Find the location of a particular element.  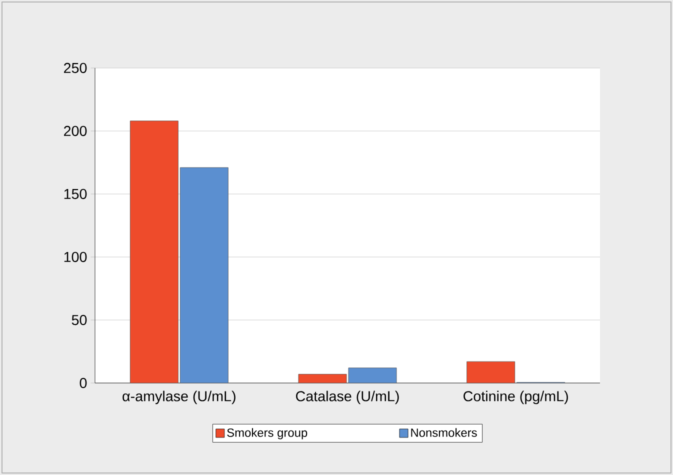

legend-label: Nonsmokers is located at coordinates (444, 432).